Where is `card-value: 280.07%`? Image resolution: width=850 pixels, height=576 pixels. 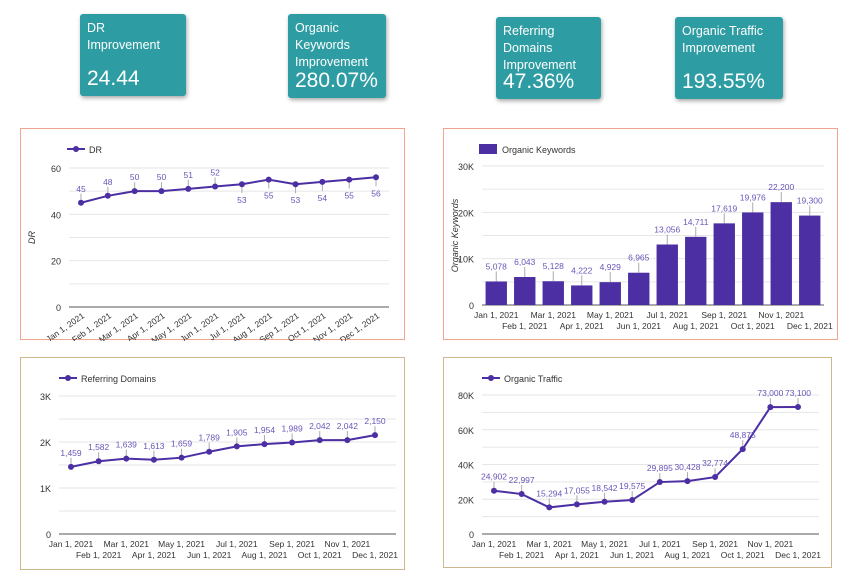
card-value: 280.07% is located at coordinates (336, 80).